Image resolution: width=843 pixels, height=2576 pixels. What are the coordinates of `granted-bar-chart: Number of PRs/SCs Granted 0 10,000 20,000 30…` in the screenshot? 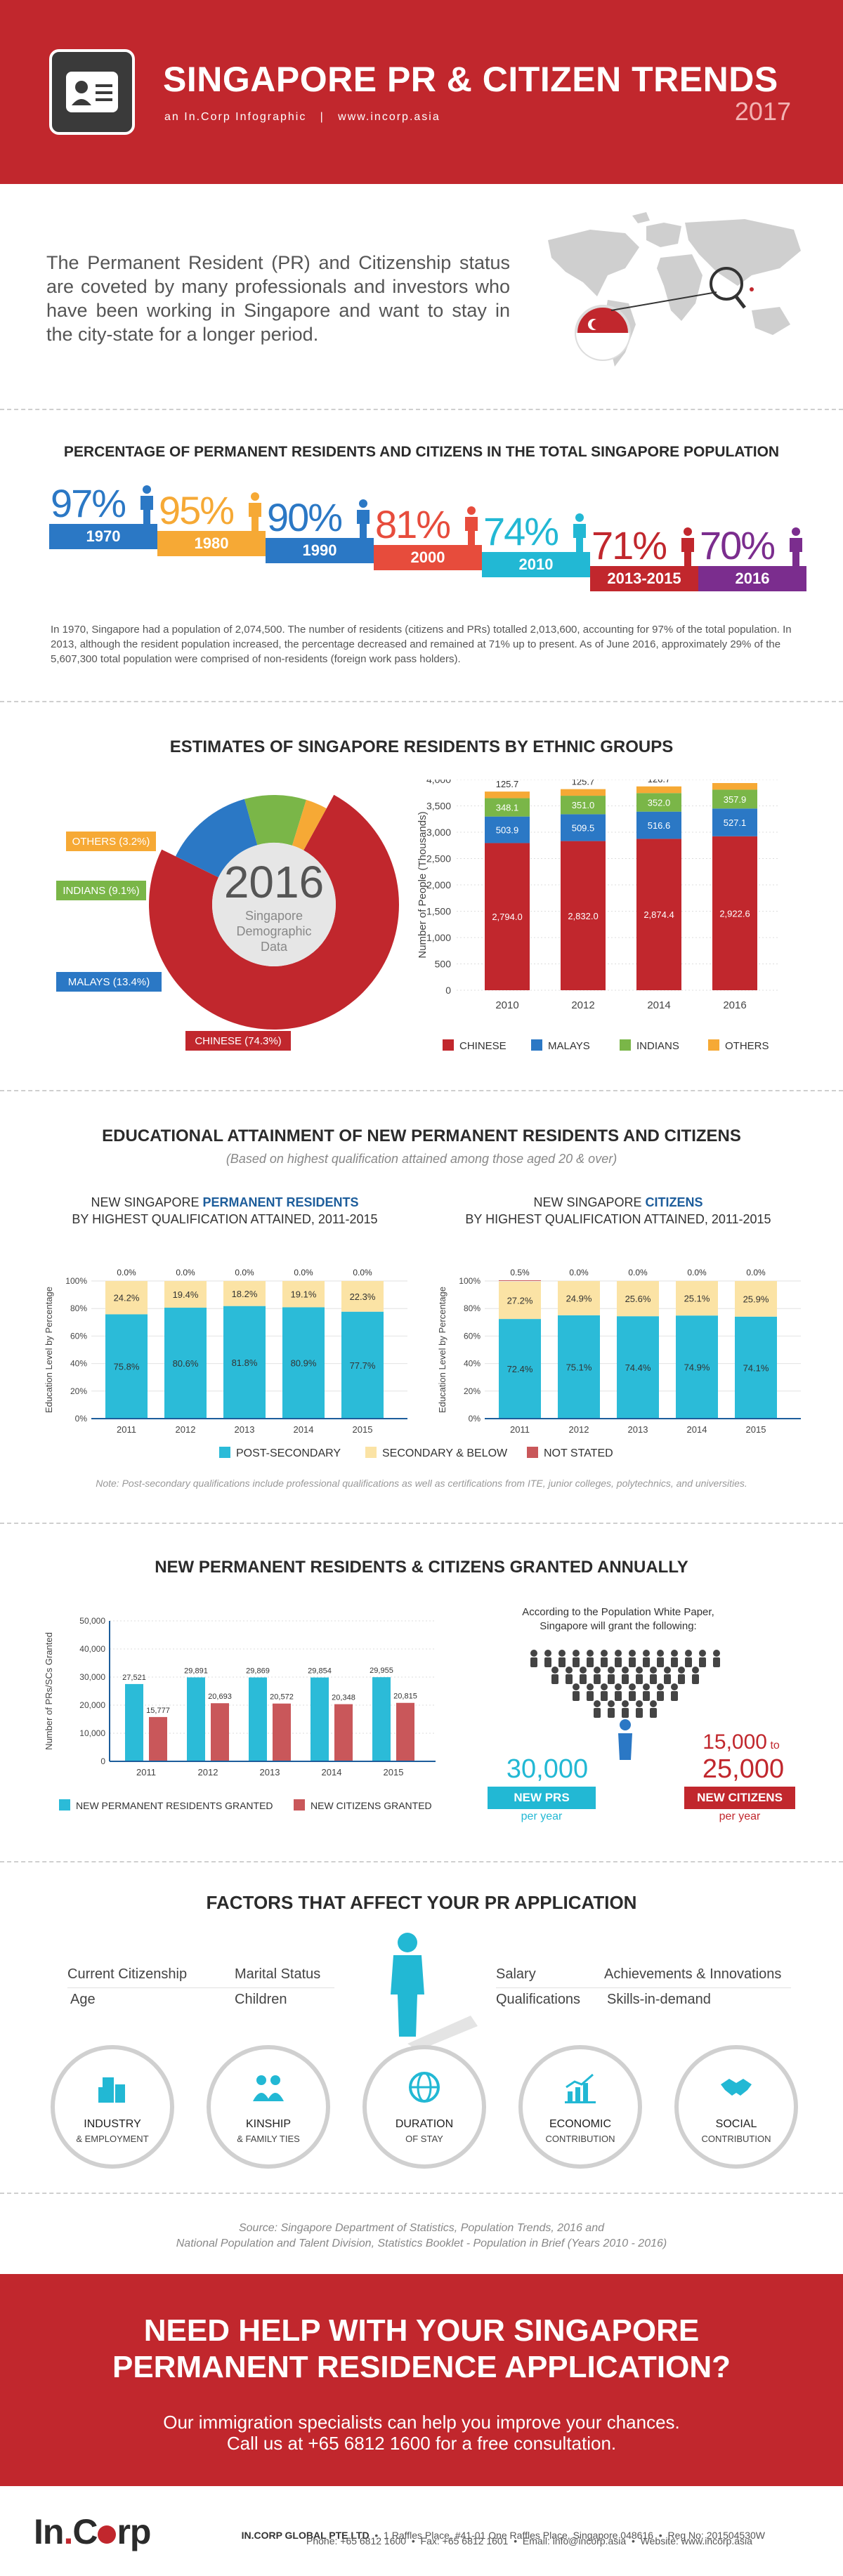 It's located at (240, 1697).